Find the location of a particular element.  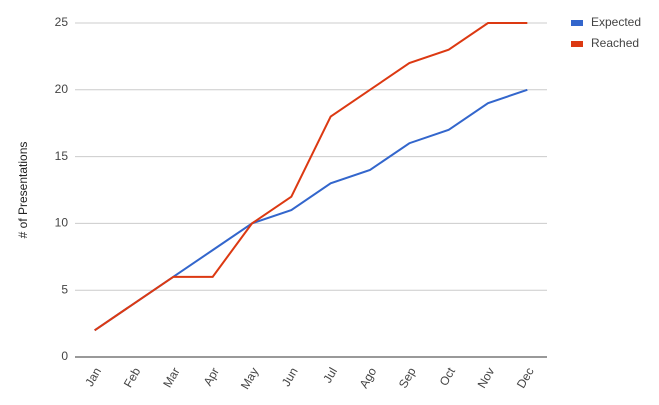

x-tick-label: Jun is located at coordinates (290, 377).